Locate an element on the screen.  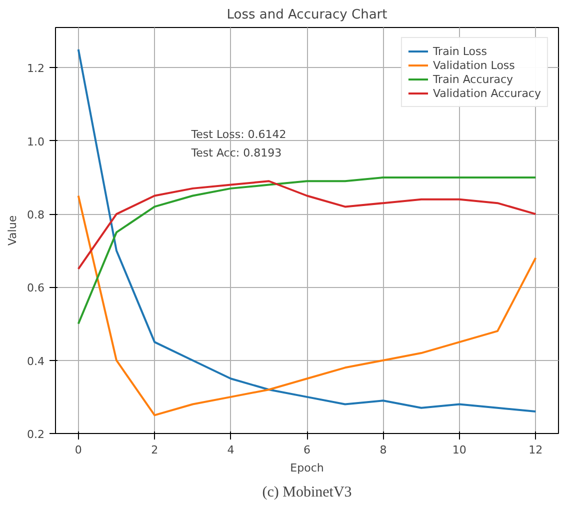
x-tick-label: 0 is located at coordinates (78, 450).